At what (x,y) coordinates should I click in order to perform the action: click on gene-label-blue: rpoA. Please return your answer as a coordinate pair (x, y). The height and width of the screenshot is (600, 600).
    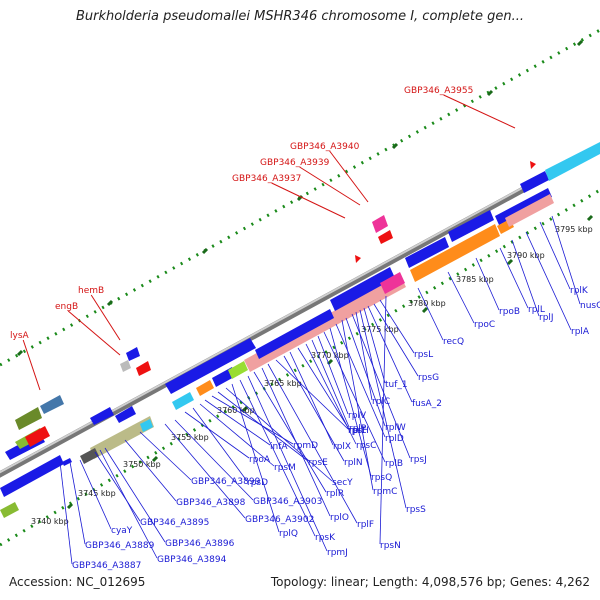
    Looking at the image, I should click on (260, 460).